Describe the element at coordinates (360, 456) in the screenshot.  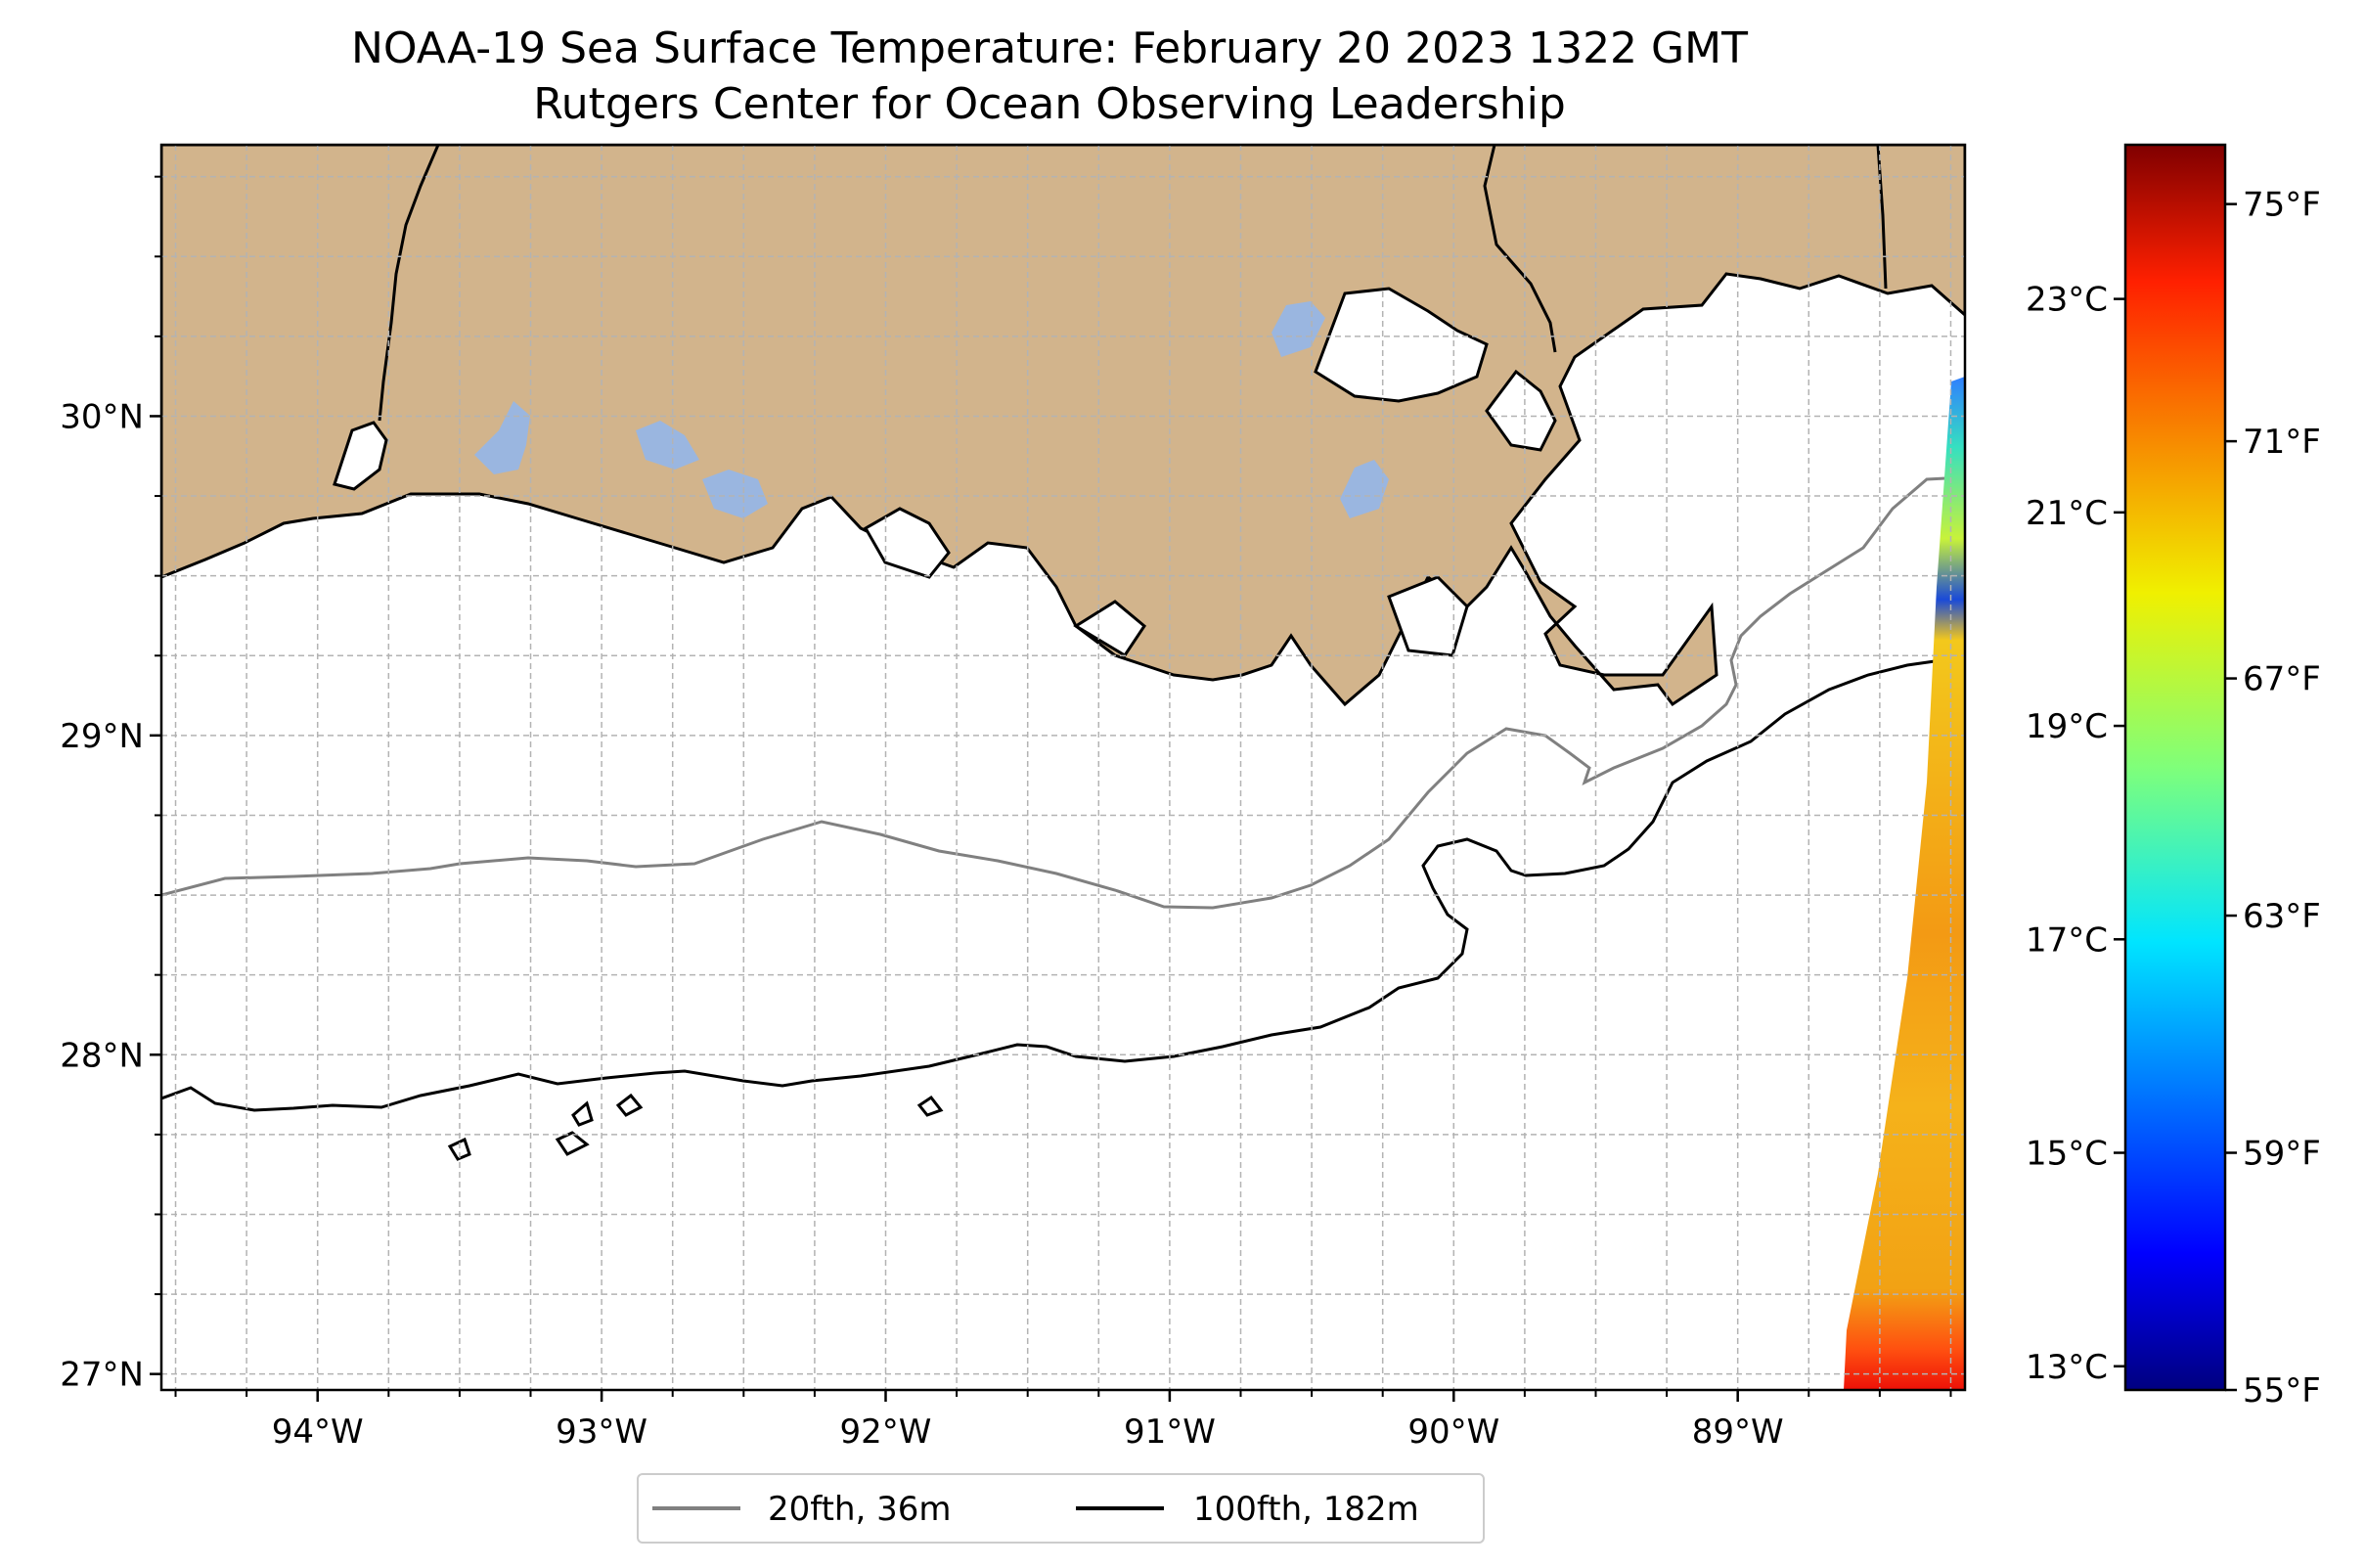
I see `calcasieu-lake-bay` at that location.